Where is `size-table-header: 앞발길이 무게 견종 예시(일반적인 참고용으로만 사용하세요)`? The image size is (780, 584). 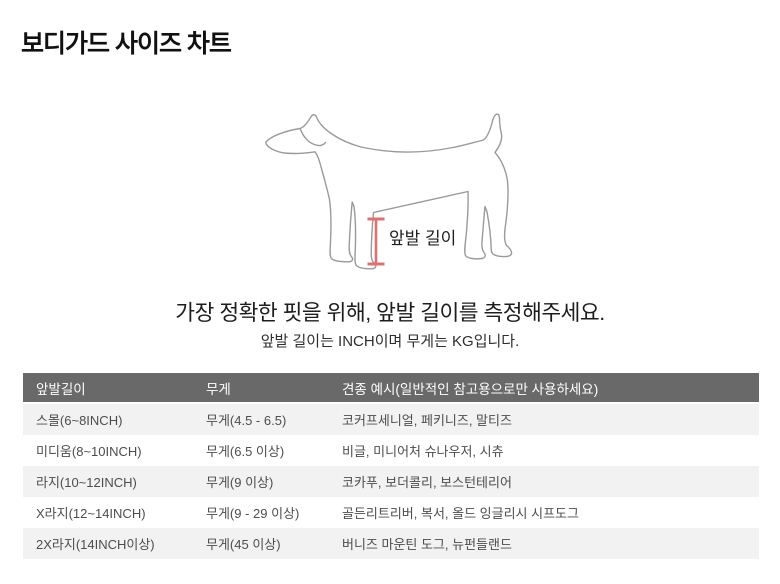 size-table-header: 앞발길이 무게 견종 예시(일반적인 참고용으로만 사용하세요) is located at coordinates (391, 388).